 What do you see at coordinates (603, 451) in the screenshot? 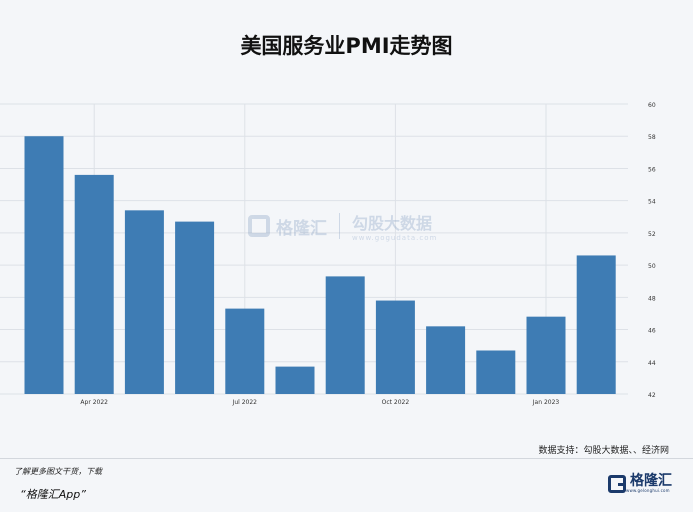
I see `data-source: 数据支持：勾股大数据、、经济网` at bounding box center [603, 451].